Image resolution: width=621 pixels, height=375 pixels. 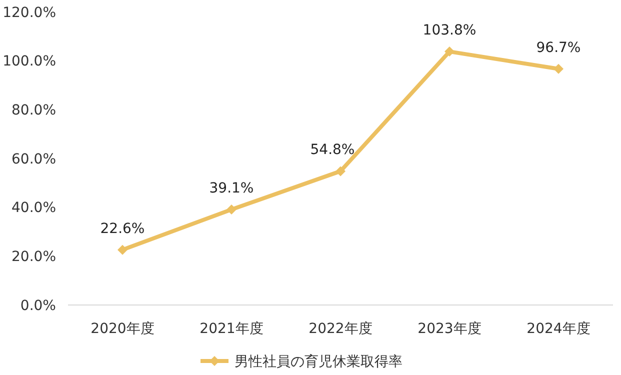 I want to click on y-tick-label: 100.0%, so click(x=29, y=62).